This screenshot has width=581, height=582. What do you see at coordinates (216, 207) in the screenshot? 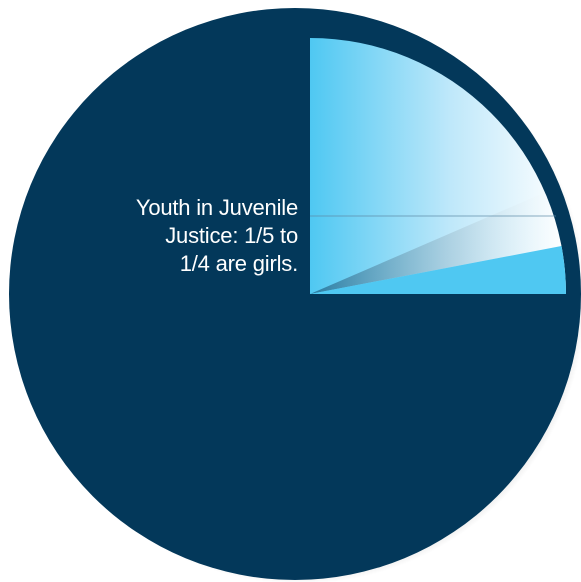
I see `annotation-line-1: Youth in Juvenile` at bounding box center [216, 207].